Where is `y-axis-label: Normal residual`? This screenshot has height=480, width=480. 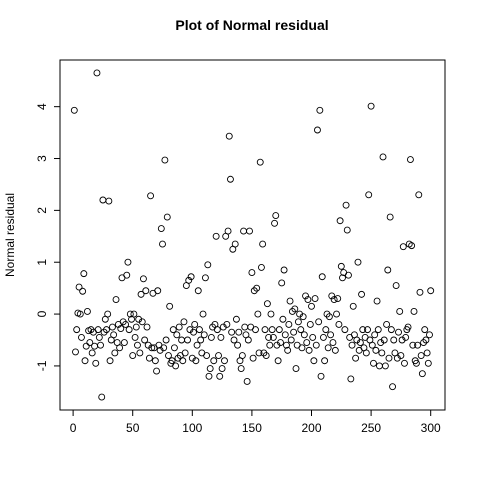 y-axis-label: Normal residual is located at coordinates (10, 235).